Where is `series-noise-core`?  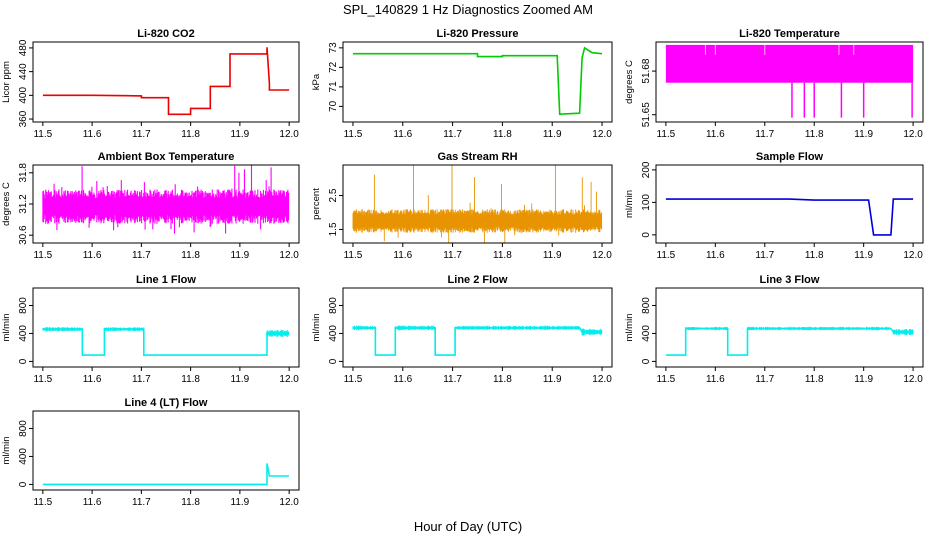 series-noise-core is located at coordinates (477, 221).